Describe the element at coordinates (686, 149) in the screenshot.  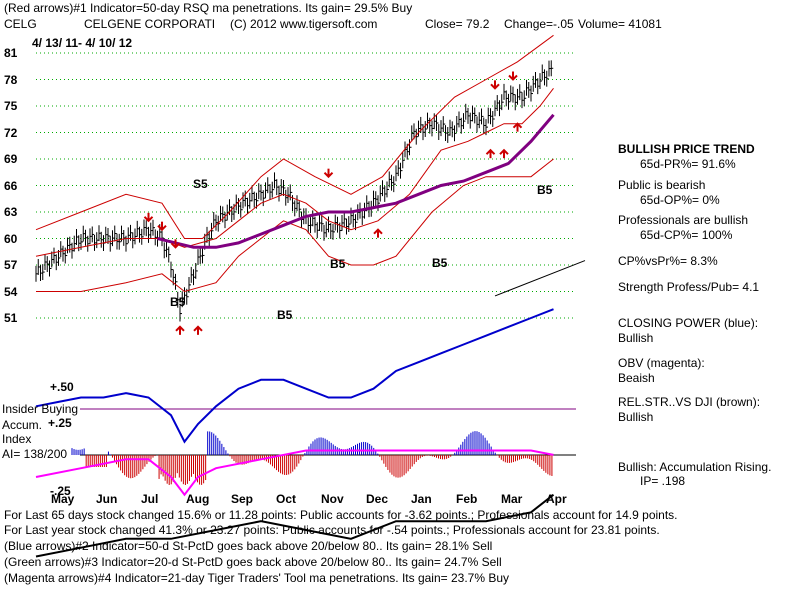
I see `trend-title: BULLISH PRICE TREND` at that location.